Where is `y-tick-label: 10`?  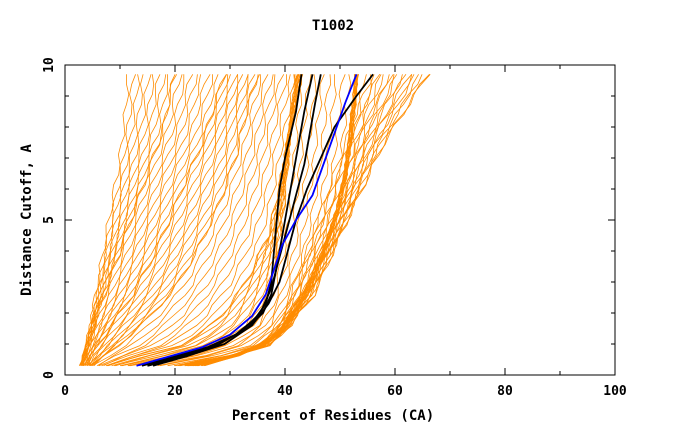 y-tick-label: 10 is located at coordinates (49, 65).